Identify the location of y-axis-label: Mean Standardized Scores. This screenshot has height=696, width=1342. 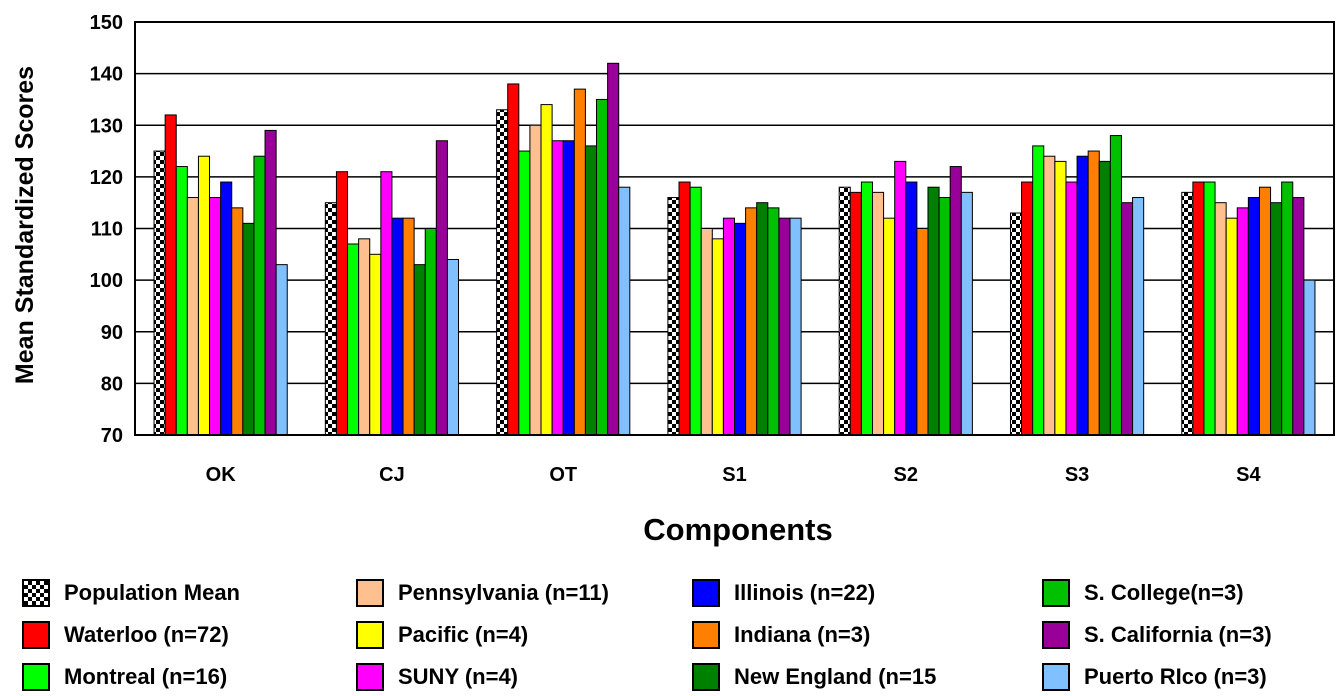
(25, 225).